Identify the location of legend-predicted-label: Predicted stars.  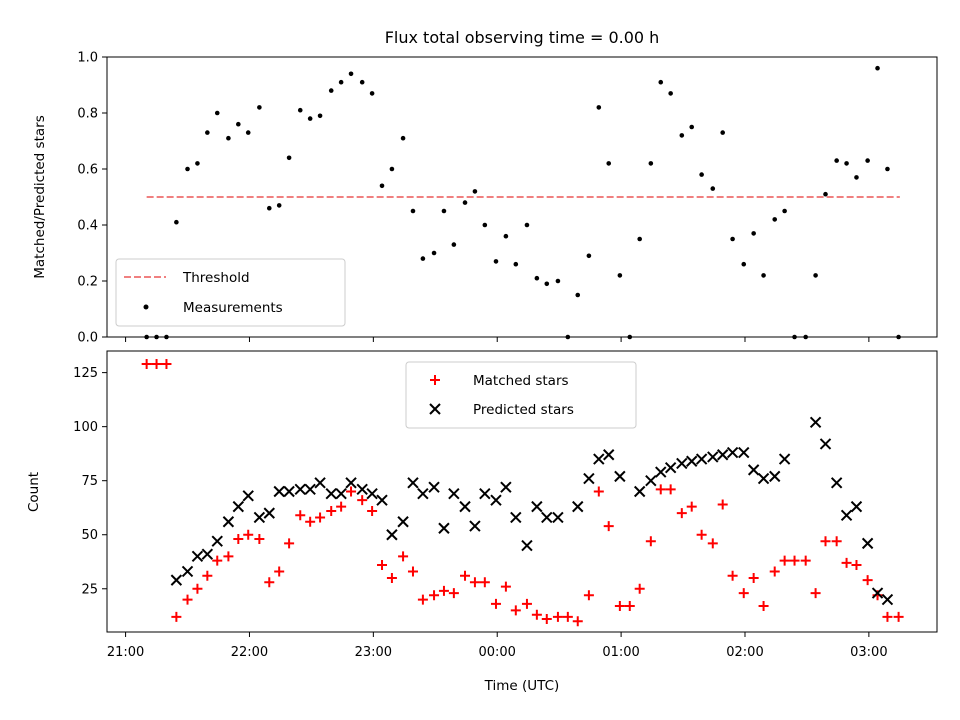
(523, 410).